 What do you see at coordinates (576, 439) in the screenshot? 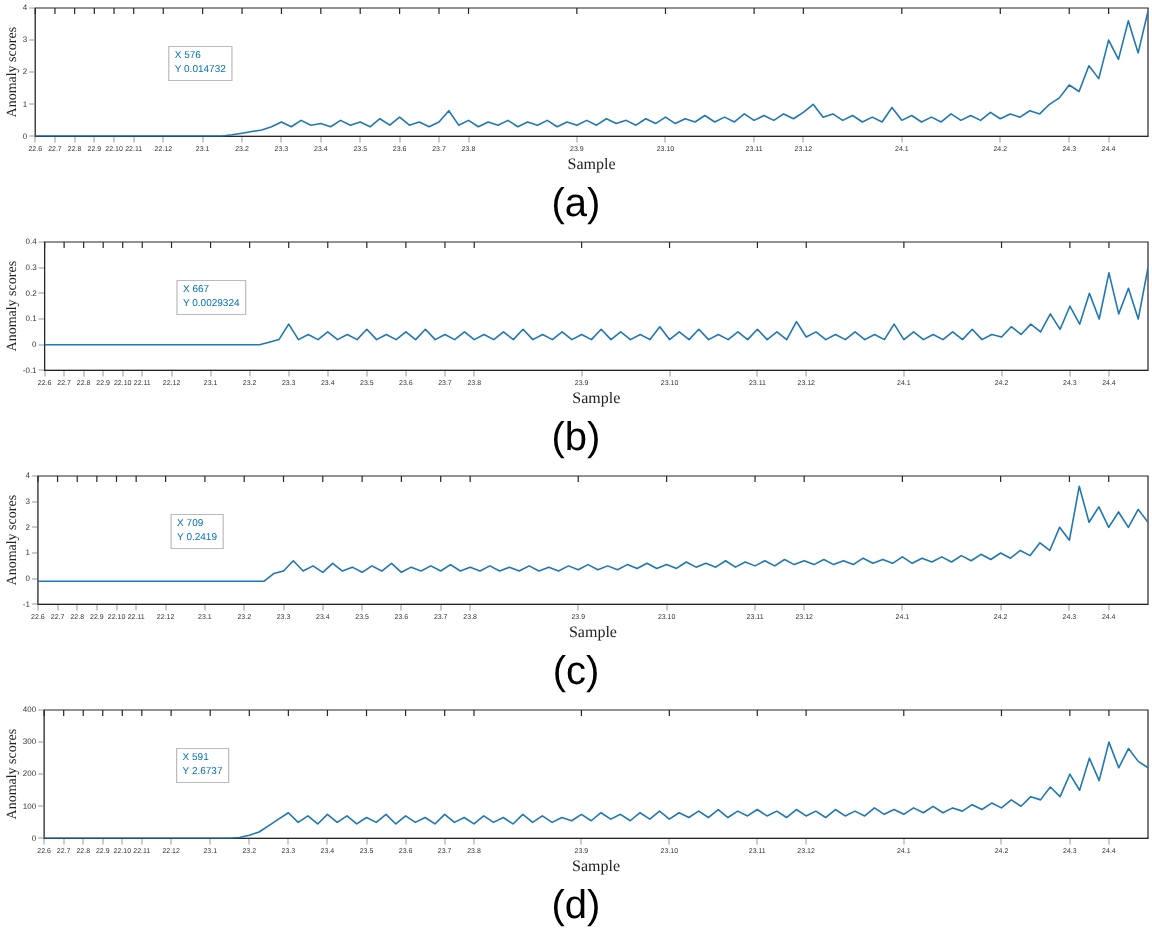
I see `text: (b)` at bounding box center [576, 439].